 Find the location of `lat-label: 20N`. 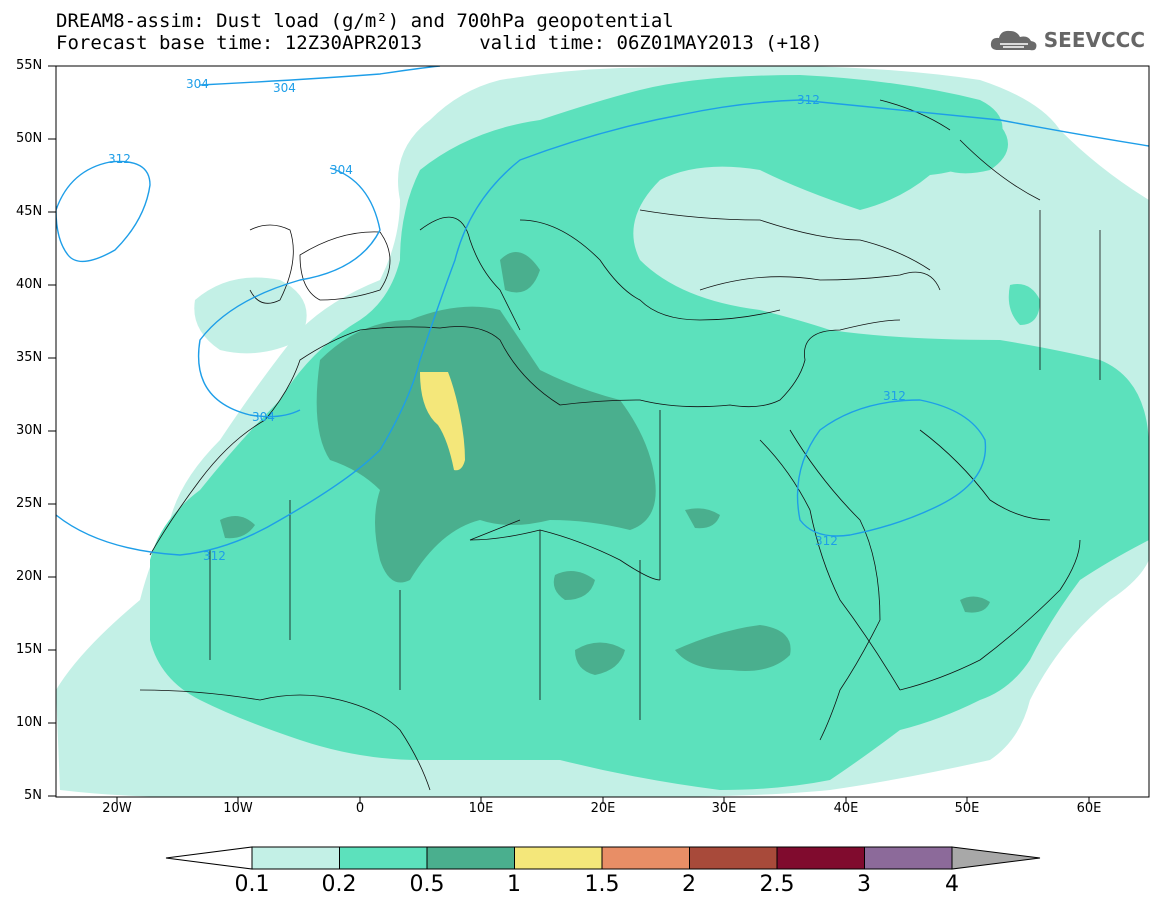

lat-label: 20N is located at coordinates (29, 576).